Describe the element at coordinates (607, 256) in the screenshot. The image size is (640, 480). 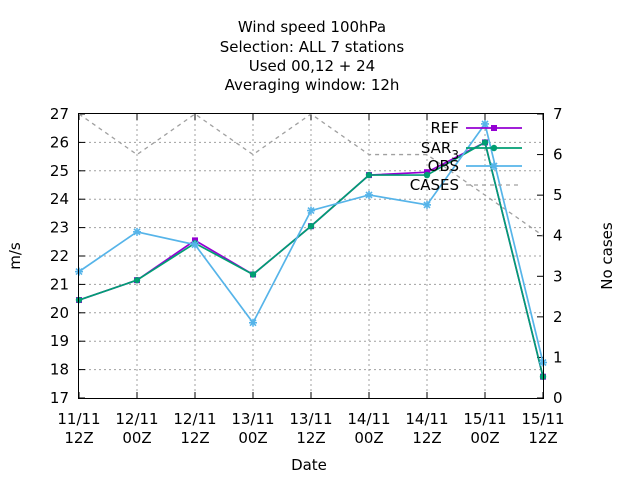
I see `y2-axis-label: No cases` at that location.